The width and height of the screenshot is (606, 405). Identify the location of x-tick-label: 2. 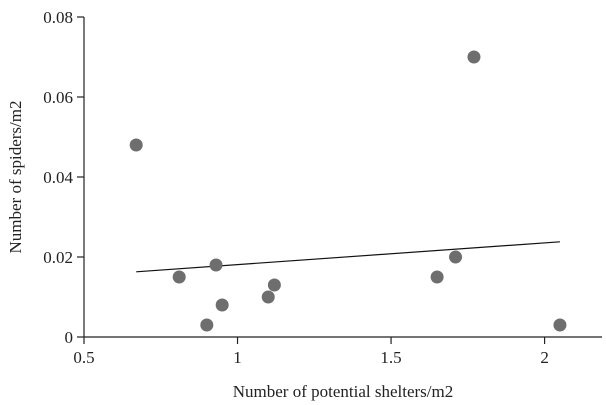
(544, 357).